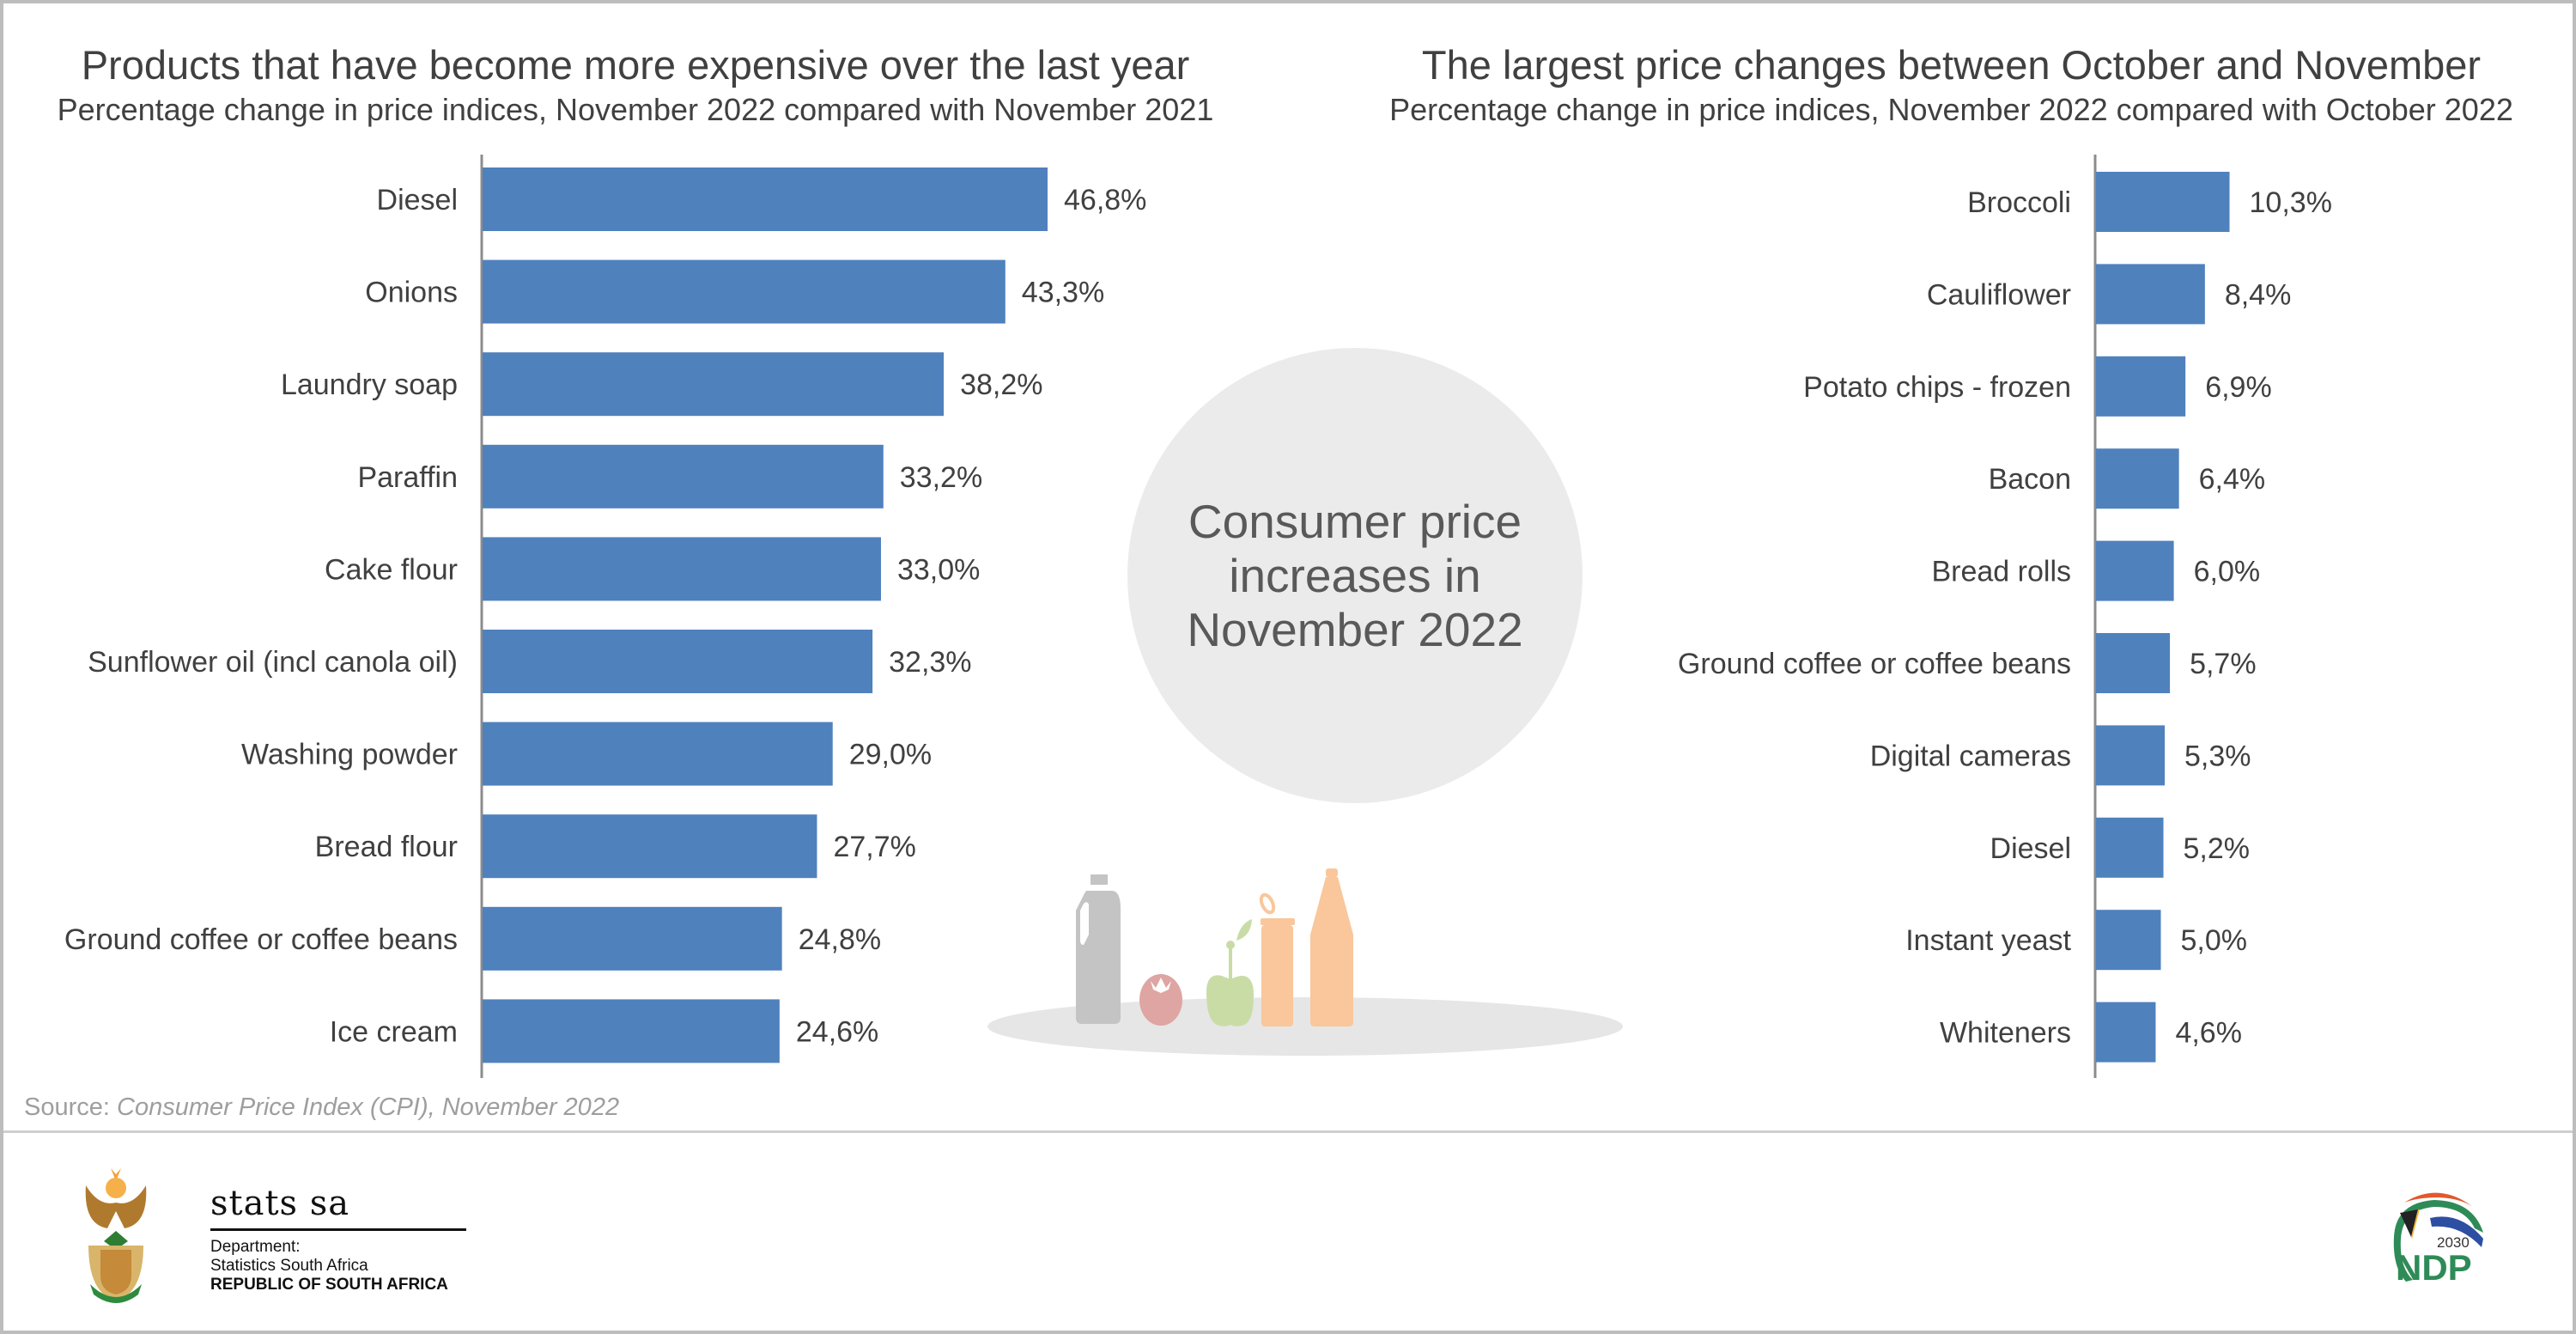  I want to click on value-label: 8,4%, so click(2258, 295).